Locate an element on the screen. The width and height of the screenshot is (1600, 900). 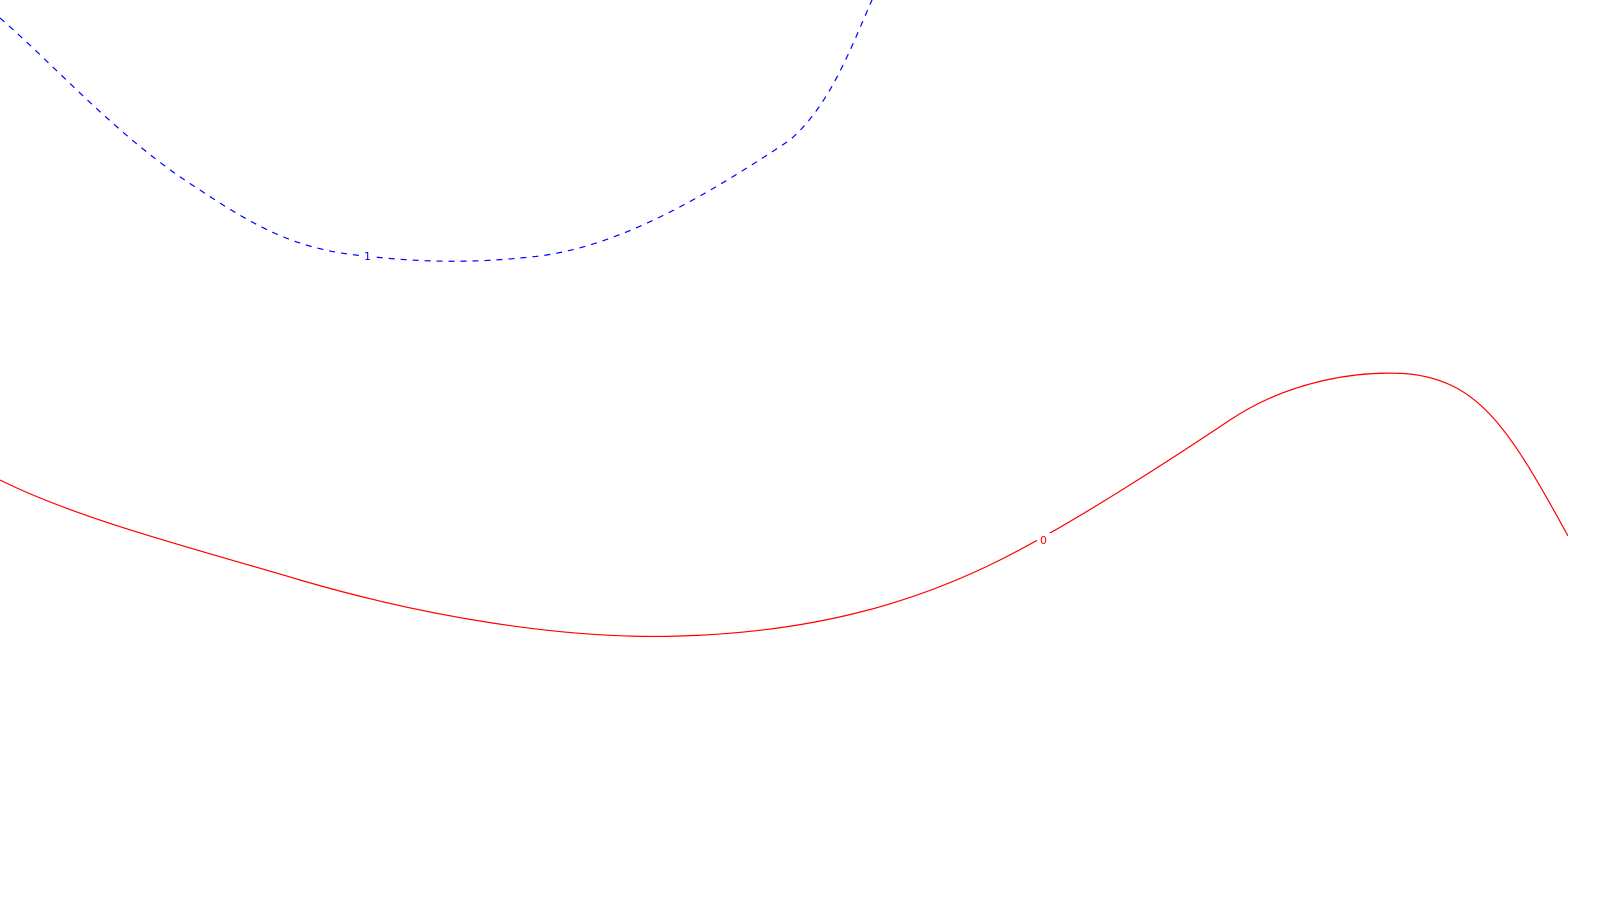
contour-label-0: 0 is located at coordinates (1043, 540).